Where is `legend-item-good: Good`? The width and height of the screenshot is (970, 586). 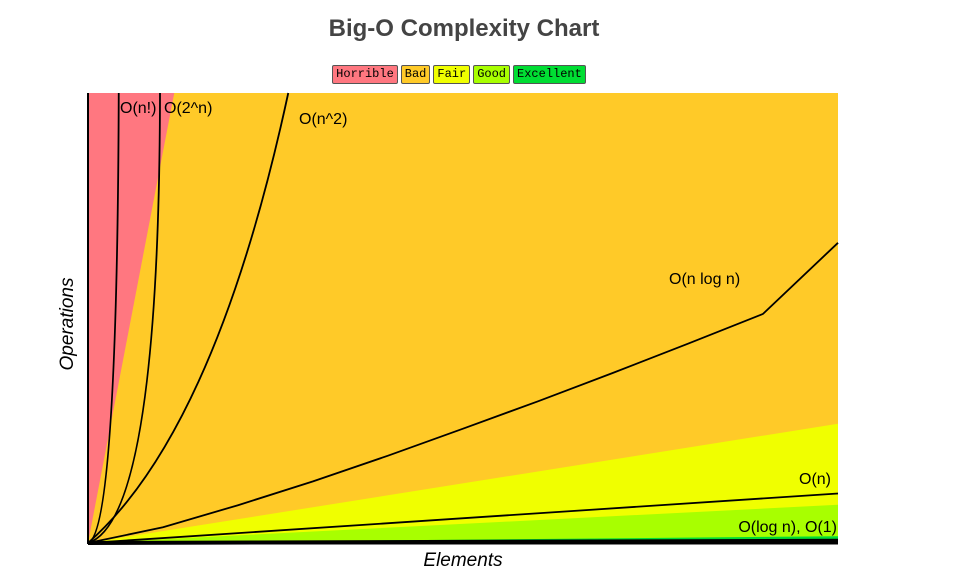
legend-item-good: Good is located at coordinates (492, 74).